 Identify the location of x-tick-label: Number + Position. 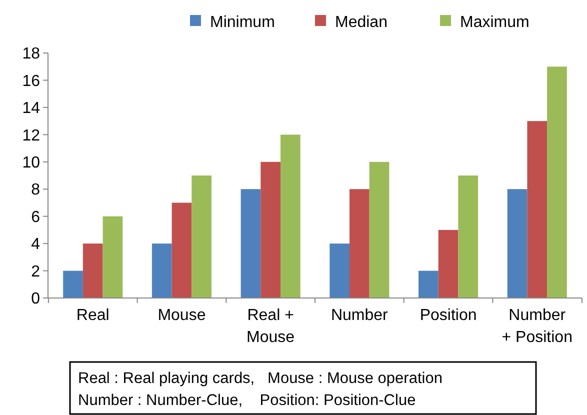
(537, 326).